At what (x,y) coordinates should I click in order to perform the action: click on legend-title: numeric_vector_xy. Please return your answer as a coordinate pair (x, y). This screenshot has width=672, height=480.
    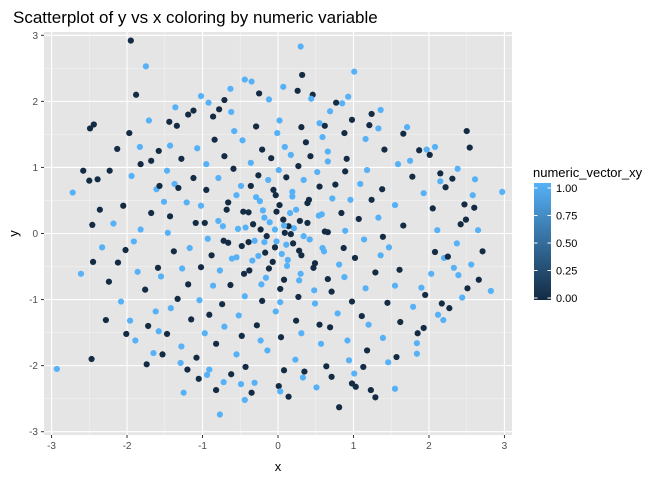
    Looking at the image, I should click on (588, 172).